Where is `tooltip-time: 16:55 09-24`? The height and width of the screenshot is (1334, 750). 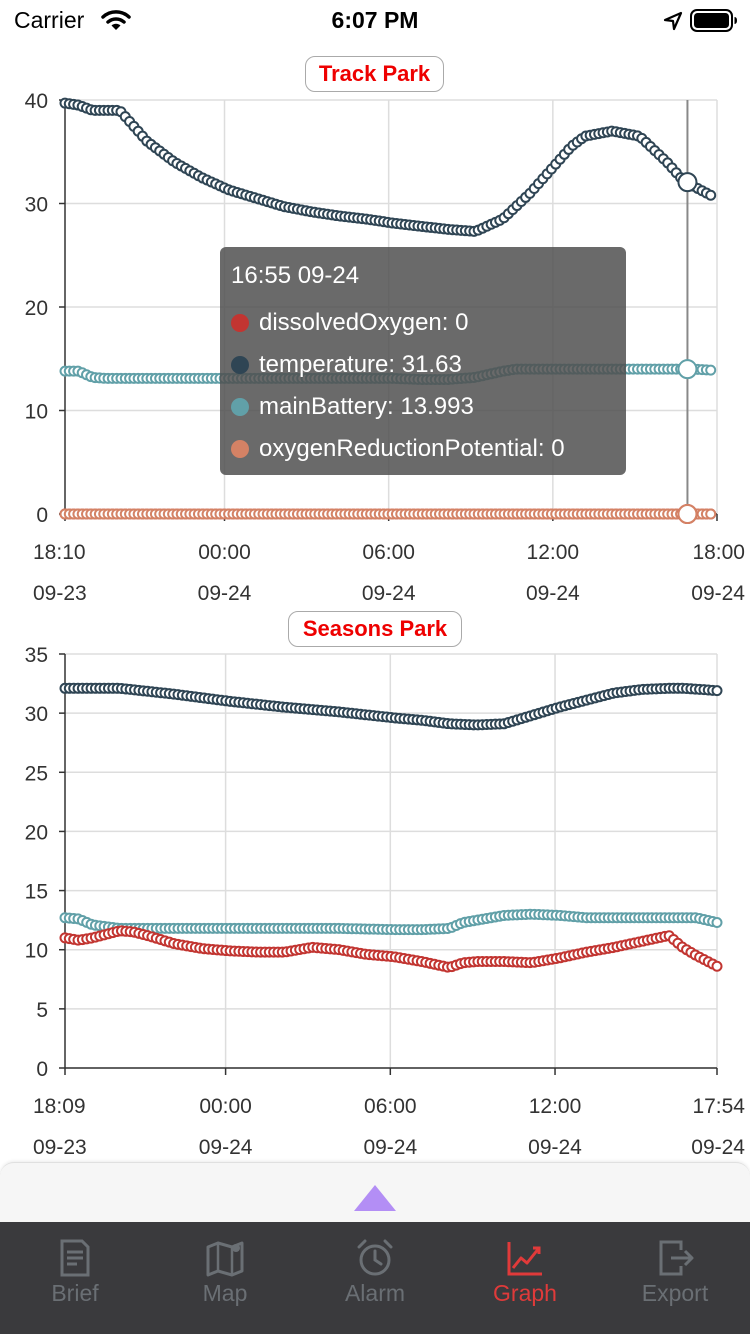 tooltip-time: 16:55 09-24 is located at coordinates (295, 275).